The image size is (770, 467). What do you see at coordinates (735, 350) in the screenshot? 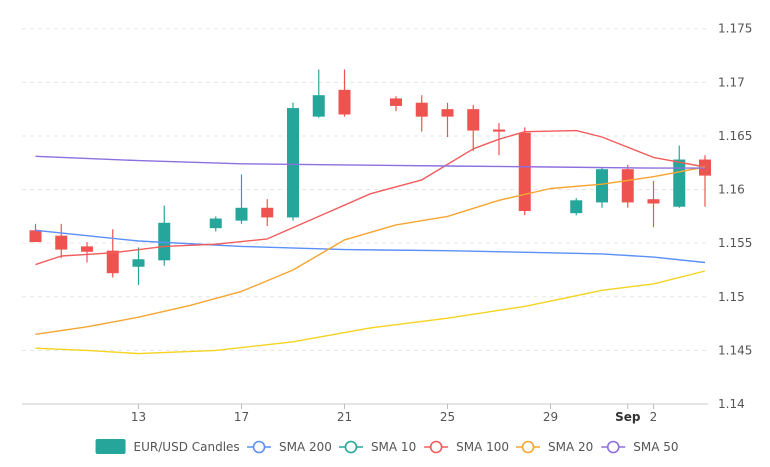
I see `y-tick-label: 1.145` at bounding box center [735, 350].